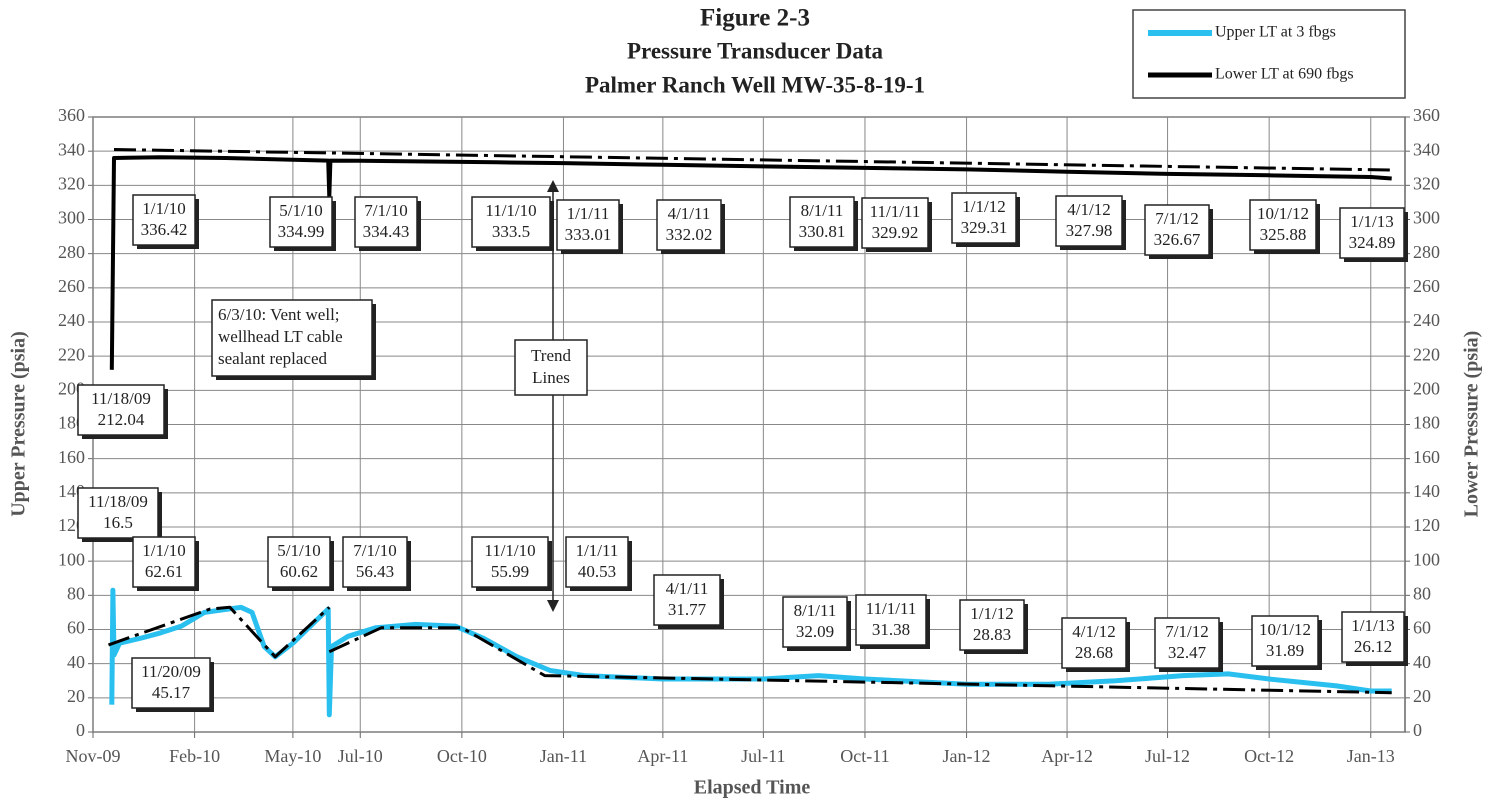 This screenshot has height=803, width=1490. What do you see at coordinates (1426, 559) in the screenshot?
I see `y2-tick-label: 100` at bounding box center [1426, 559].